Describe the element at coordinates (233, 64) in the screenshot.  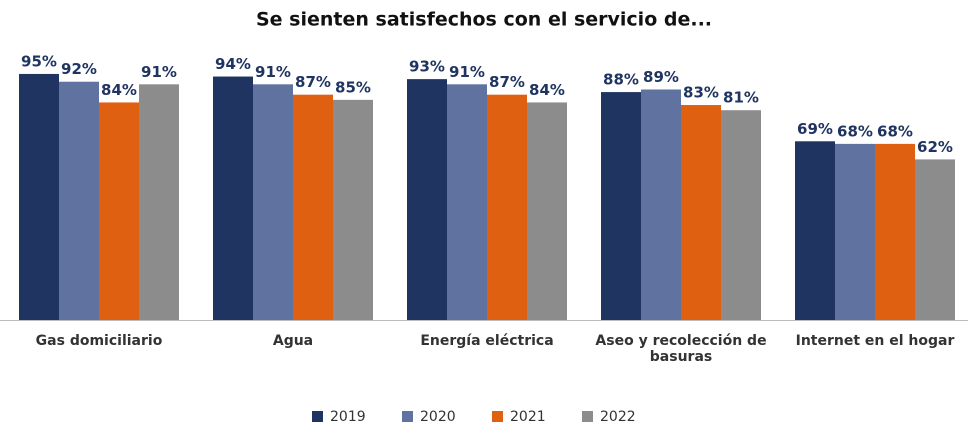
I see `value-label: 94%` at that location.